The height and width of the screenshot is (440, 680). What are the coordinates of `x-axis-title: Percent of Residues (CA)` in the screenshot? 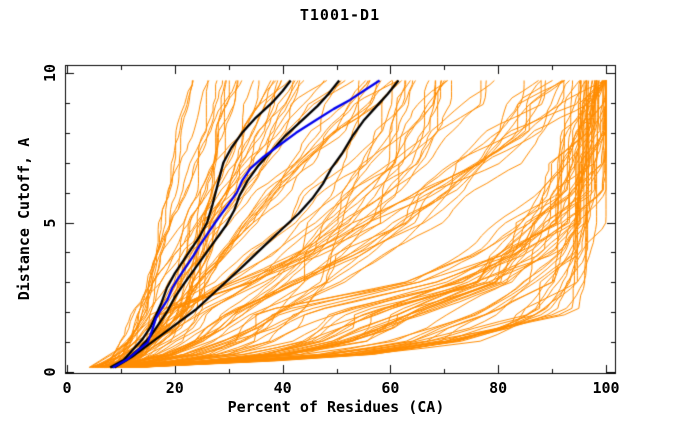 It's located at (336, 407).